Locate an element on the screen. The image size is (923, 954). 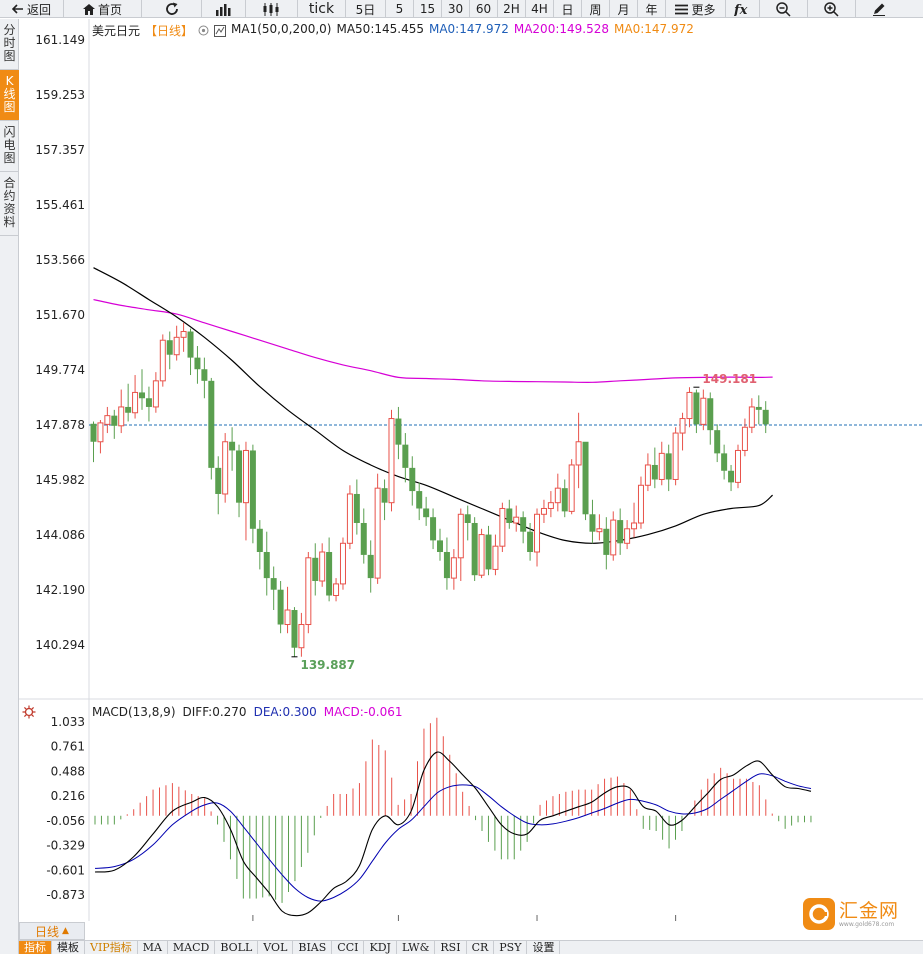
draw-button is located at coordinates (879, 9).